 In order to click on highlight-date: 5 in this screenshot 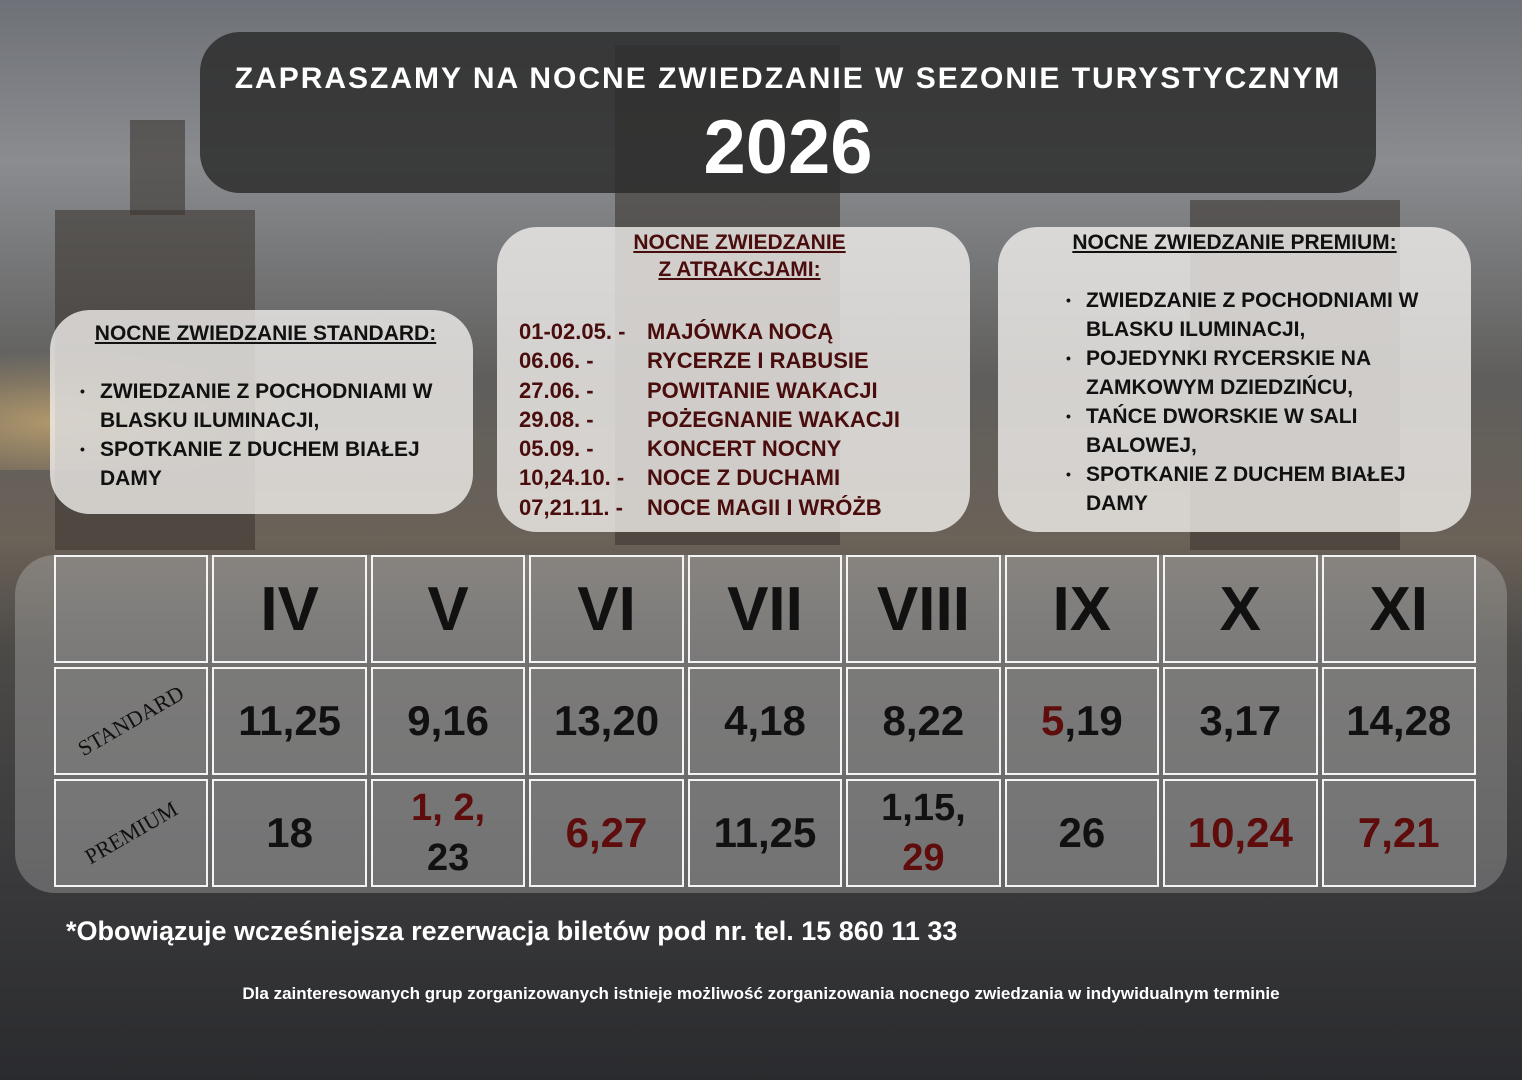, I will do `click(1052, 720)`.